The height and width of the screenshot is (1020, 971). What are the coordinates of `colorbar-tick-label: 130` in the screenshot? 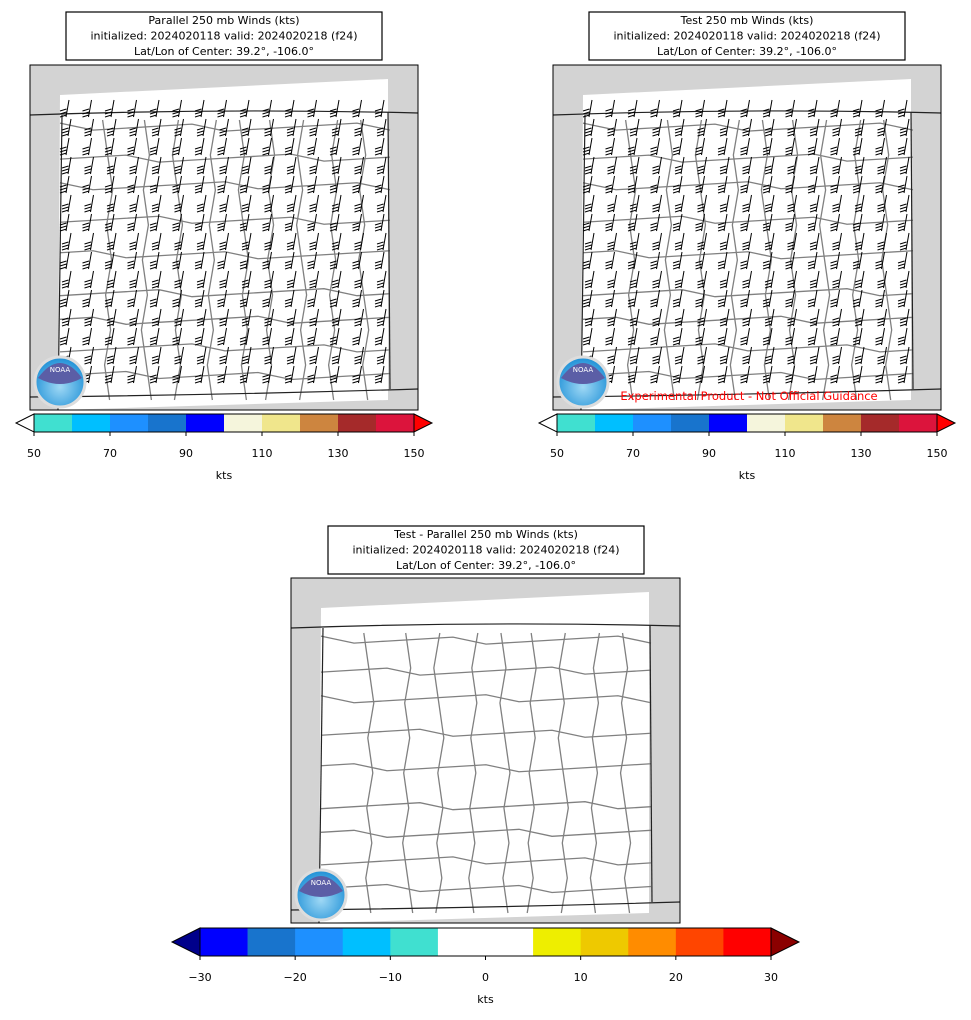 It's located at (861, 453).